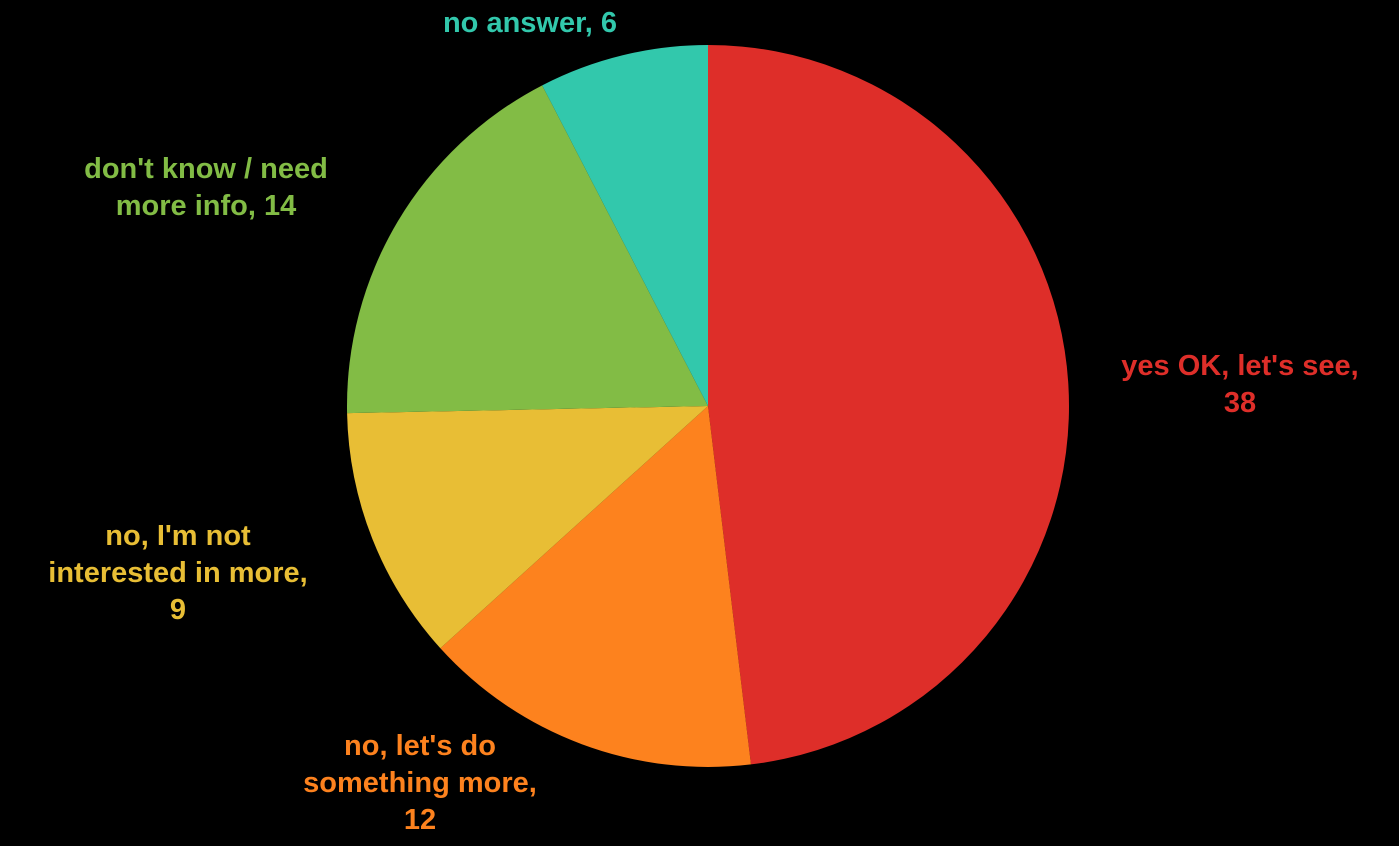 The height and width of the screenshot is (846, 1399). I want to click on data-label-no-let-s-do-something-more: no, let's do something more, 12, so click(420, 783).